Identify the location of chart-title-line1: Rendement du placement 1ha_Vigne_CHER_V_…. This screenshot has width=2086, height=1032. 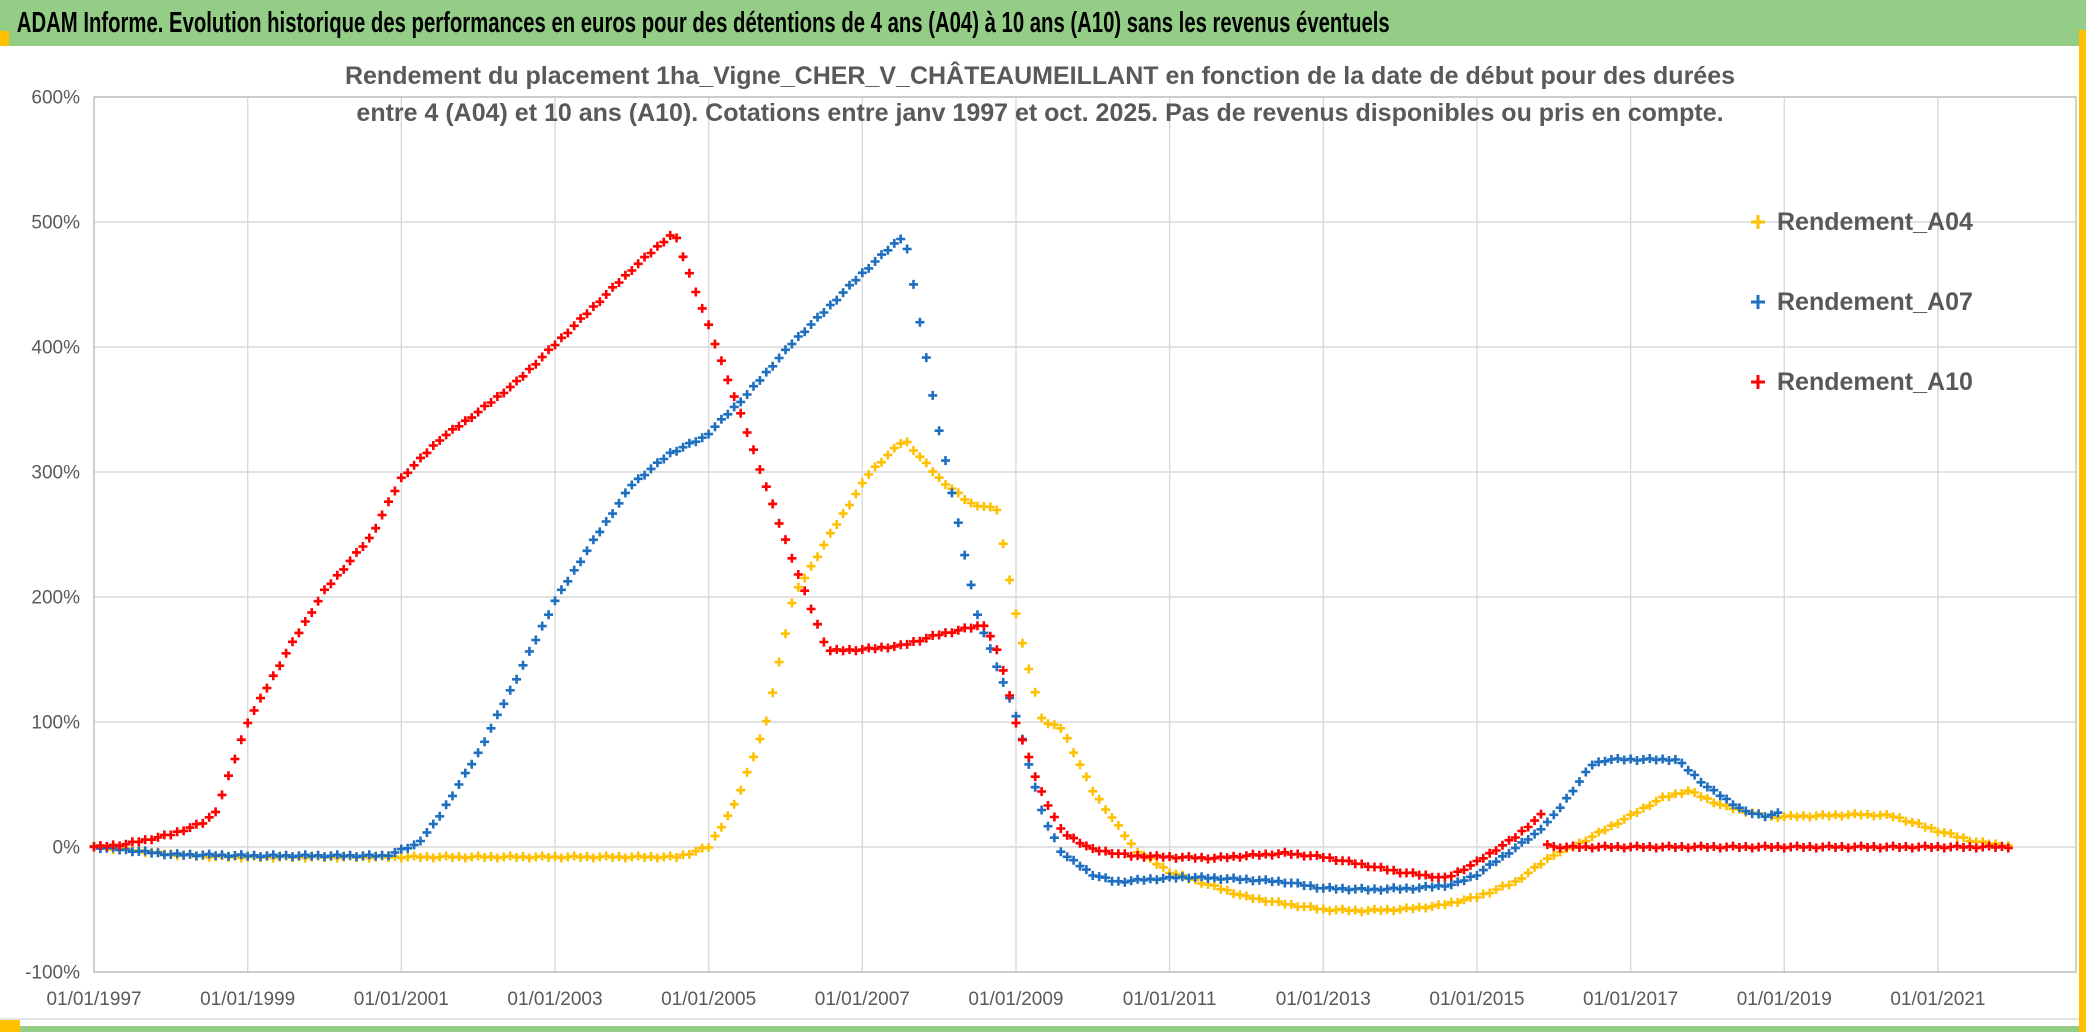
(1040, 75).